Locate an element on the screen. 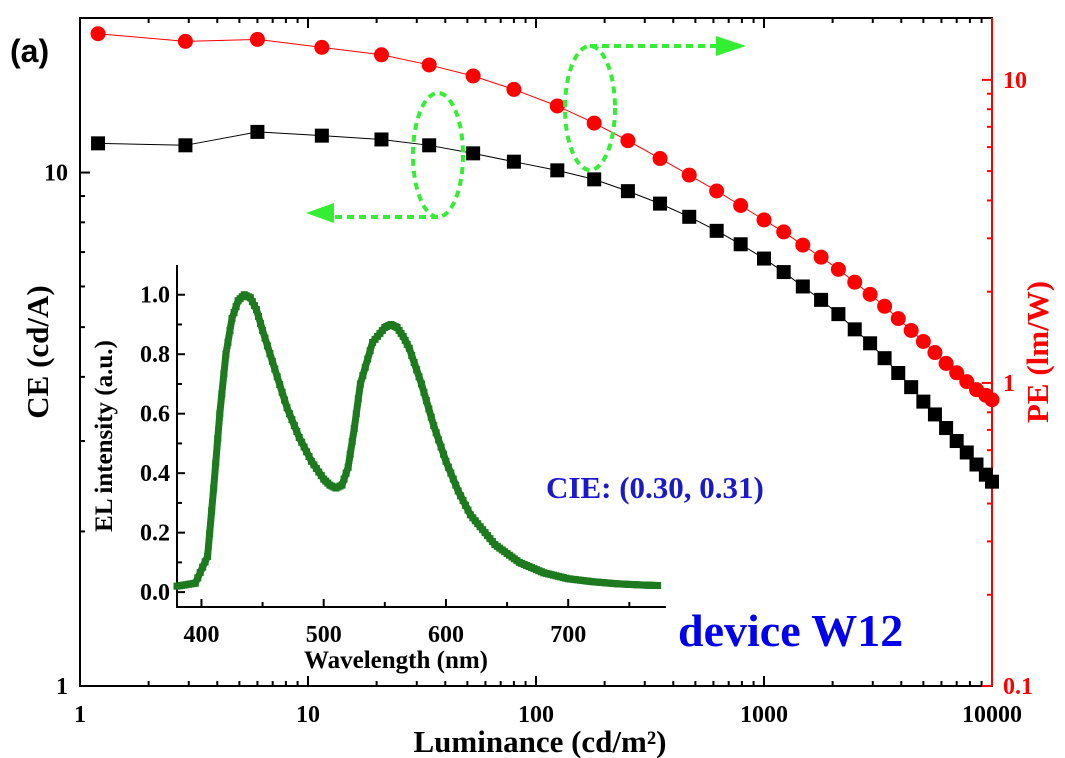 The image size is (1065, 758). y-left-tick-label: 10 is located at coordinates (56, 174).